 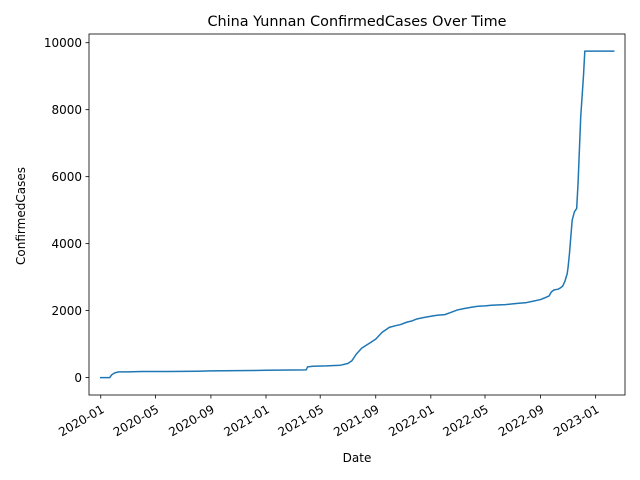 I want to click on x-axis-label: Date, so click(x=357, y=458).